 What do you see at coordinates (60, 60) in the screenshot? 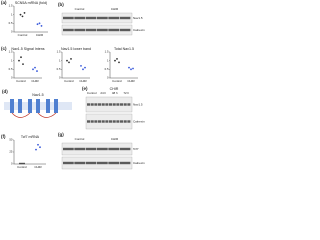
I see `y-tick-label: 1` at bounding box center [60, 60].